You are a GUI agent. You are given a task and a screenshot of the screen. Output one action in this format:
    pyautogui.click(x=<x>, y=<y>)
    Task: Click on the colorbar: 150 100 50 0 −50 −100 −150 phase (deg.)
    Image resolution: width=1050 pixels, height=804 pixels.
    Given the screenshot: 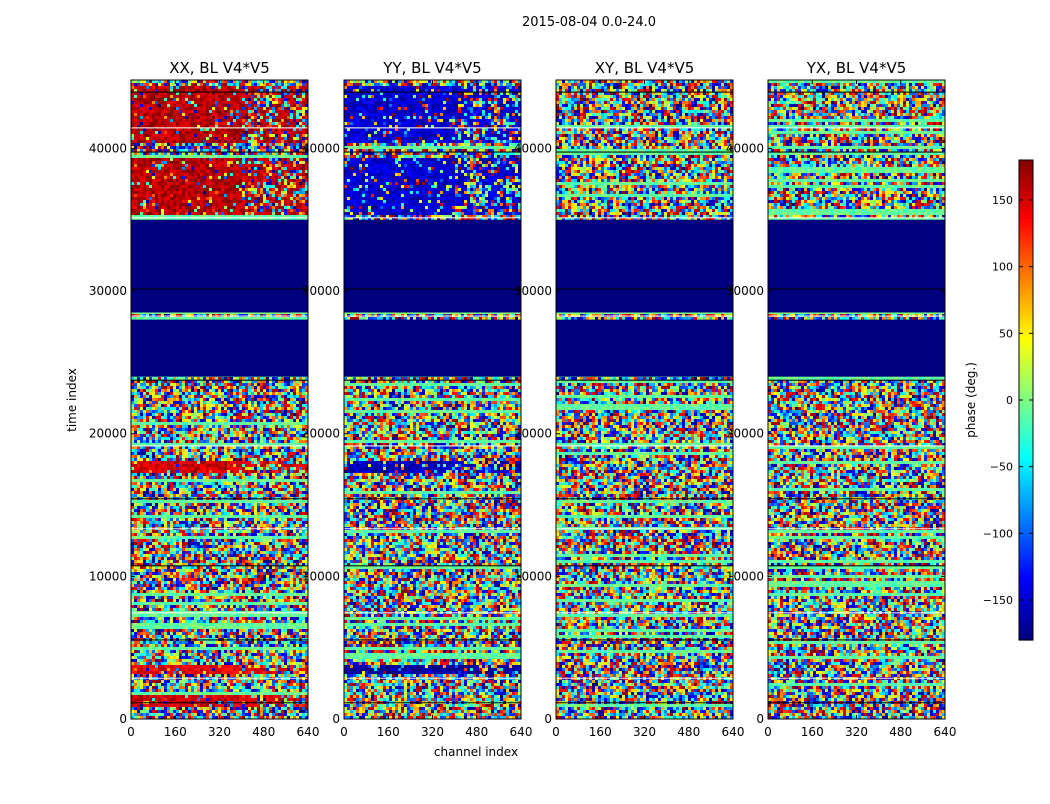 What is the action you would take?
    pyautogui.click(x=998, y=400)
    